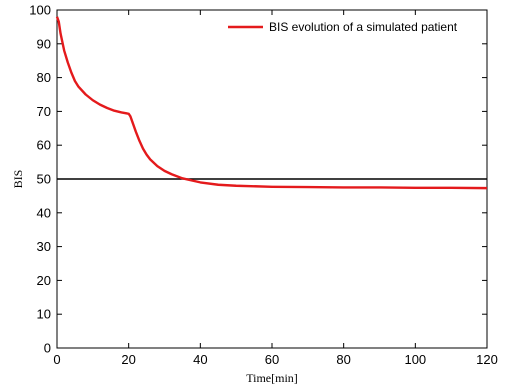  What do you see at coordinates (415, 359) in the screenshot?
I see `x-tick-label: 100` at bounding box center [415, 359].